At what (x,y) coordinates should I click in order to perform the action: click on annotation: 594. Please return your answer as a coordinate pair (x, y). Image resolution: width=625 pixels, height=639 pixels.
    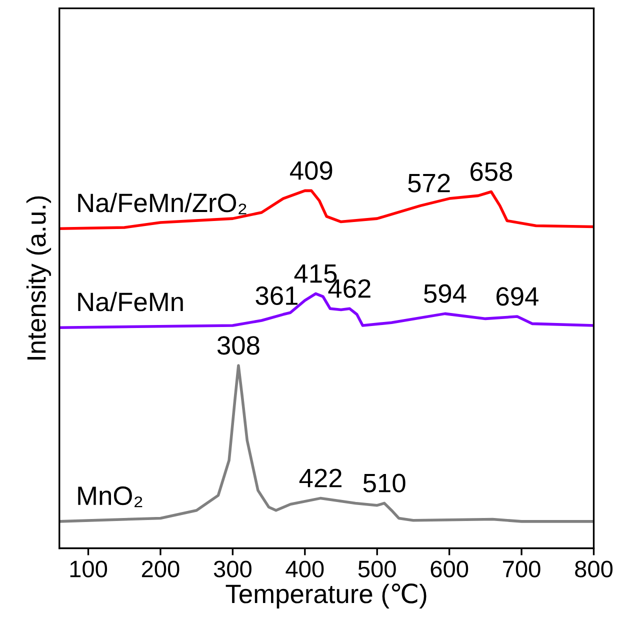
    Looking at the image, I should click on (445, 293).